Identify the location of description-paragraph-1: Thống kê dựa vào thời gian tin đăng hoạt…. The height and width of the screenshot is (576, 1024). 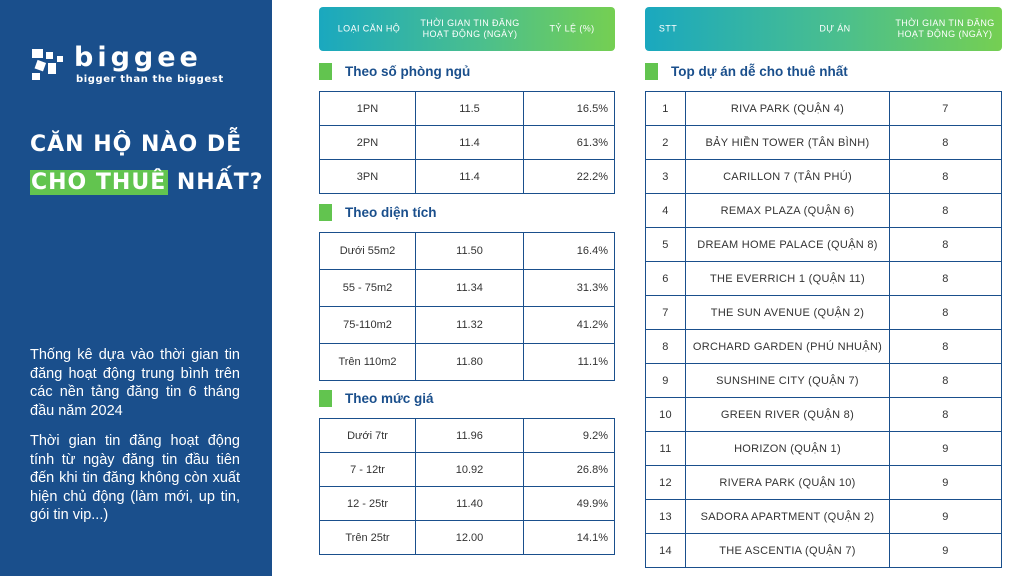
(135, 383).